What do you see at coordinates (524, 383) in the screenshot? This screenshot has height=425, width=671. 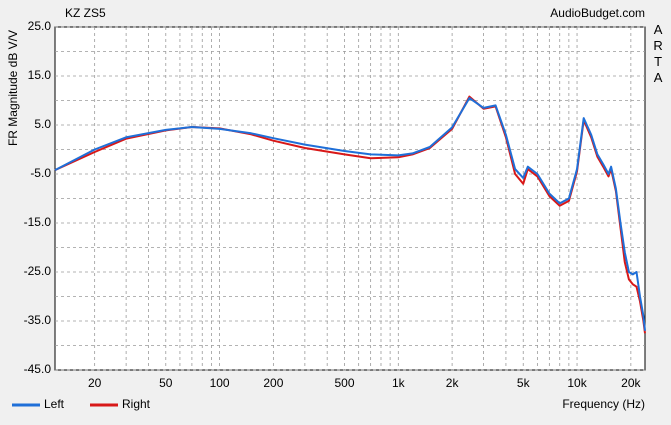 I see `x-tick-label: 5k` at bounding box center [524, 383].